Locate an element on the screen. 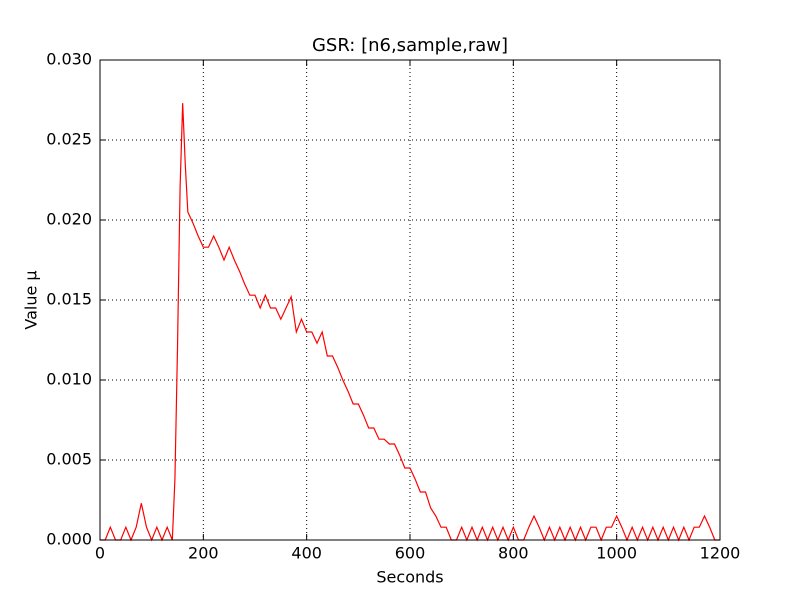 The height and width of the screenshot is (600, 800). x-tick-label: 200 is located at coordinates (203, 553).